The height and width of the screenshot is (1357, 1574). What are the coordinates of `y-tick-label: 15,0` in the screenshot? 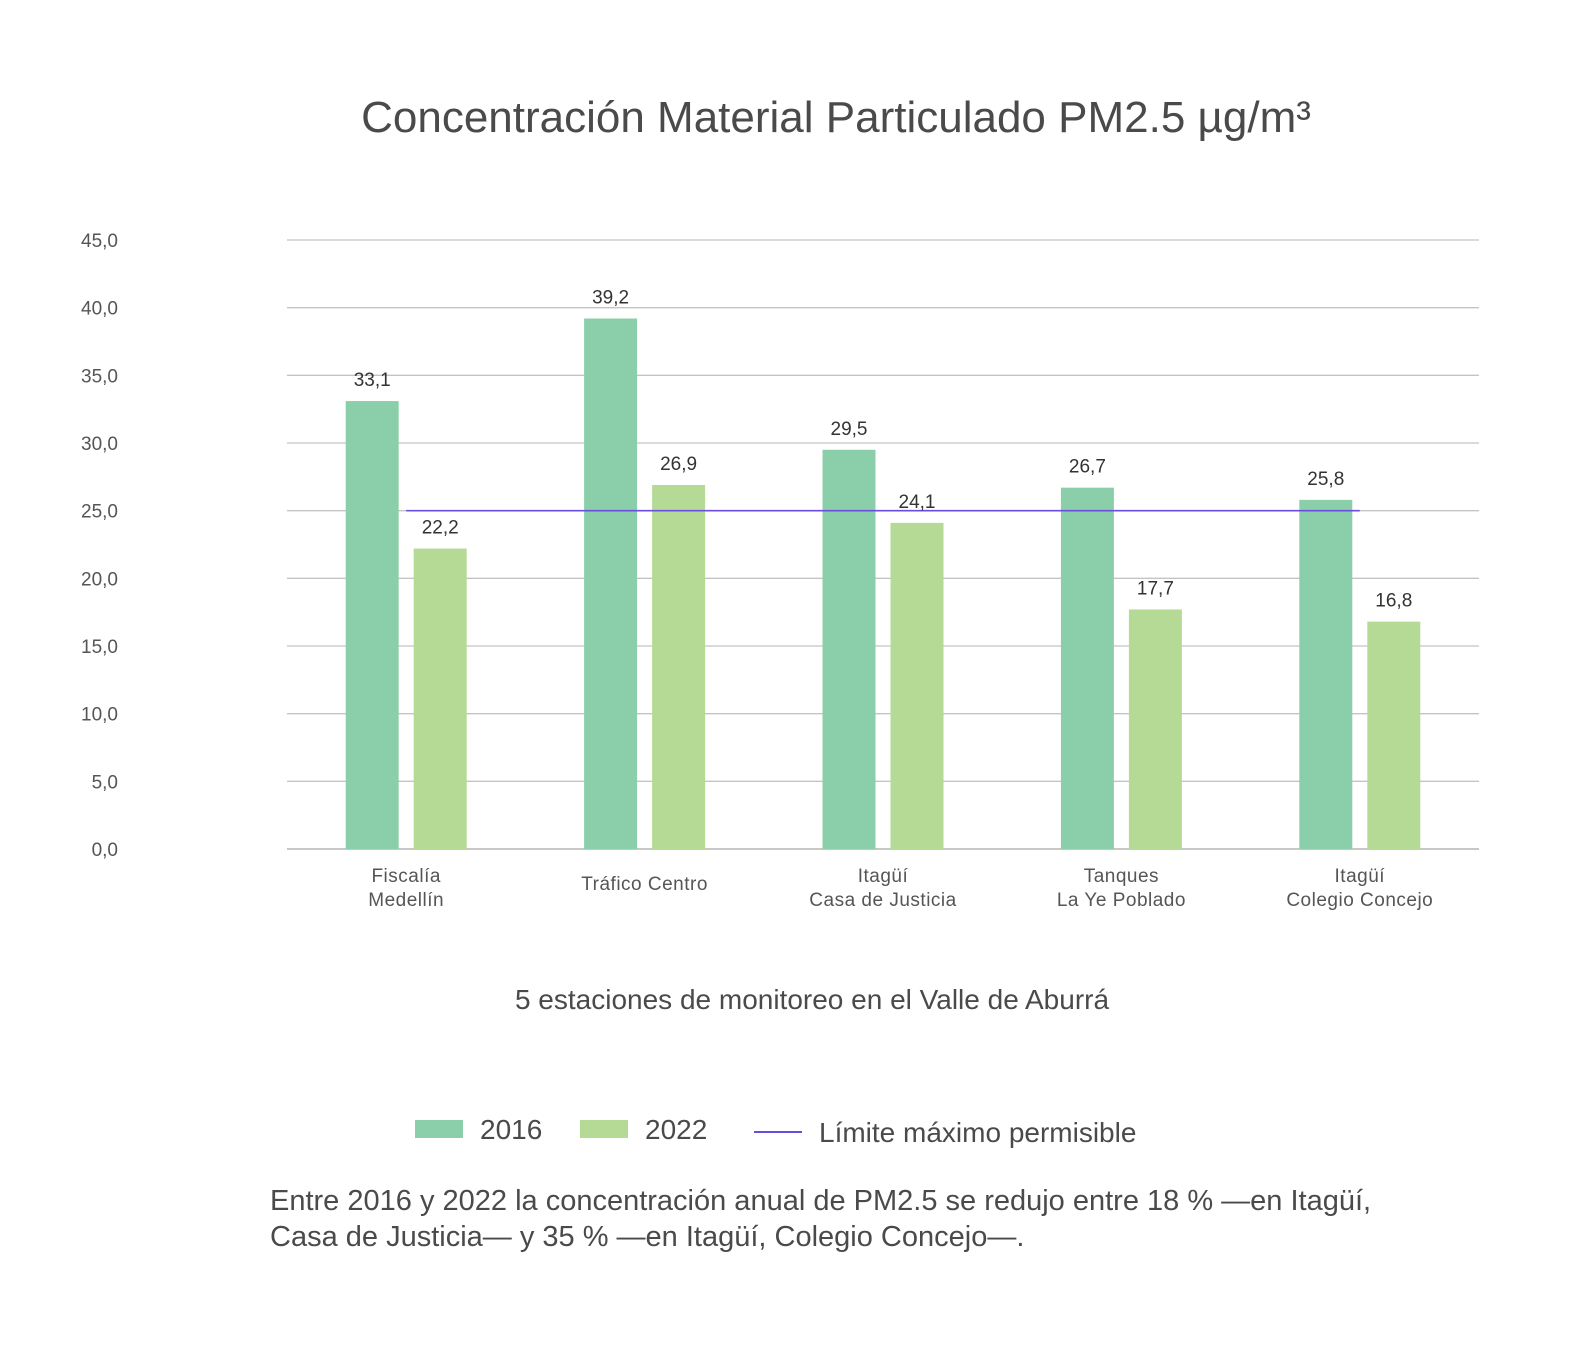 It's located at (99, 647).